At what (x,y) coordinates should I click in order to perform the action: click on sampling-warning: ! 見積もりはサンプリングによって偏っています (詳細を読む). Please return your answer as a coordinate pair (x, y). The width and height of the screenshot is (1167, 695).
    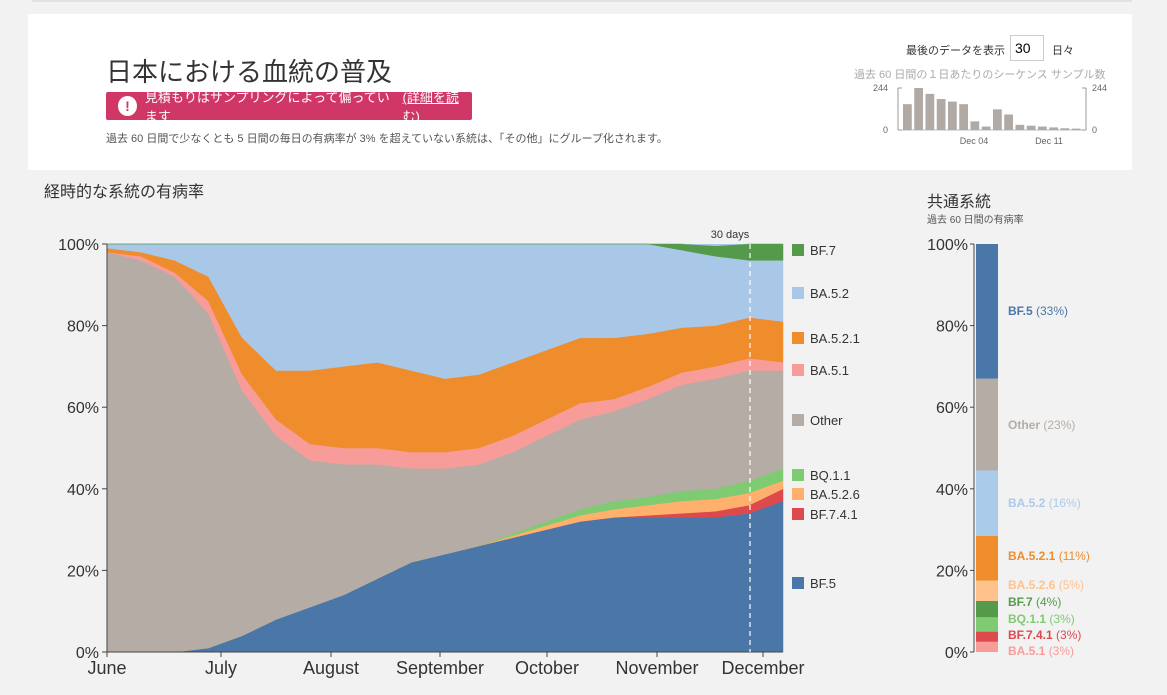
    Looking at the image, I should click on (289, 107).